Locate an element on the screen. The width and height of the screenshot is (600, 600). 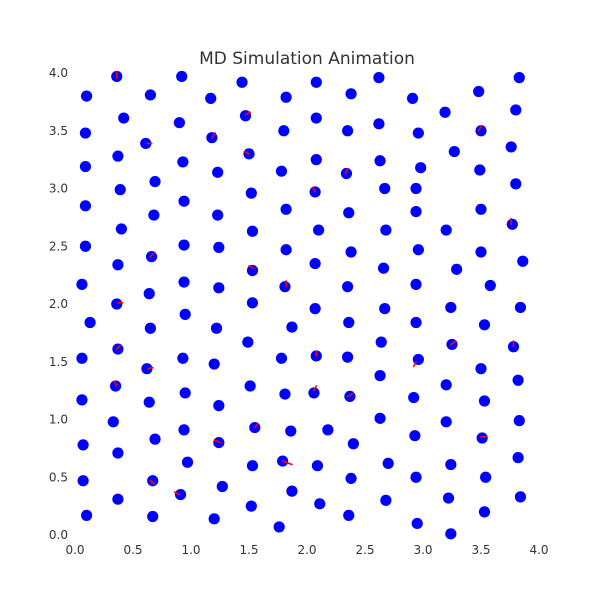
y-tick-label: 2.0 is located at coordinates (58, 304).